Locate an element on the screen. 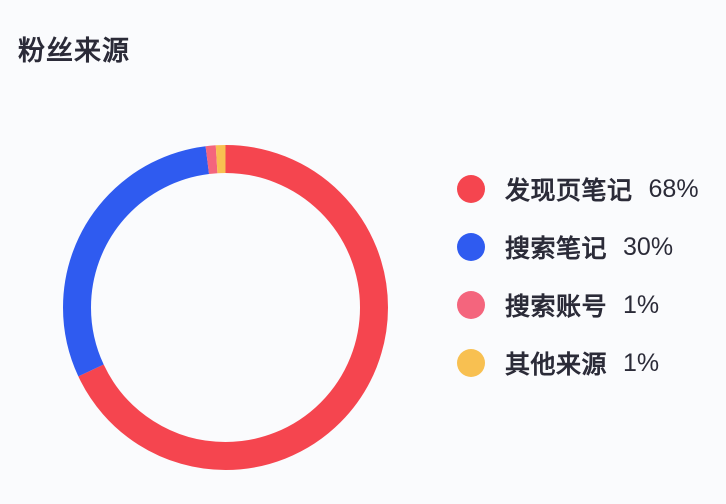 This screenshot has height=504, width=726. legend-item-label: 其他来源 is located at coordinates (556, 365).